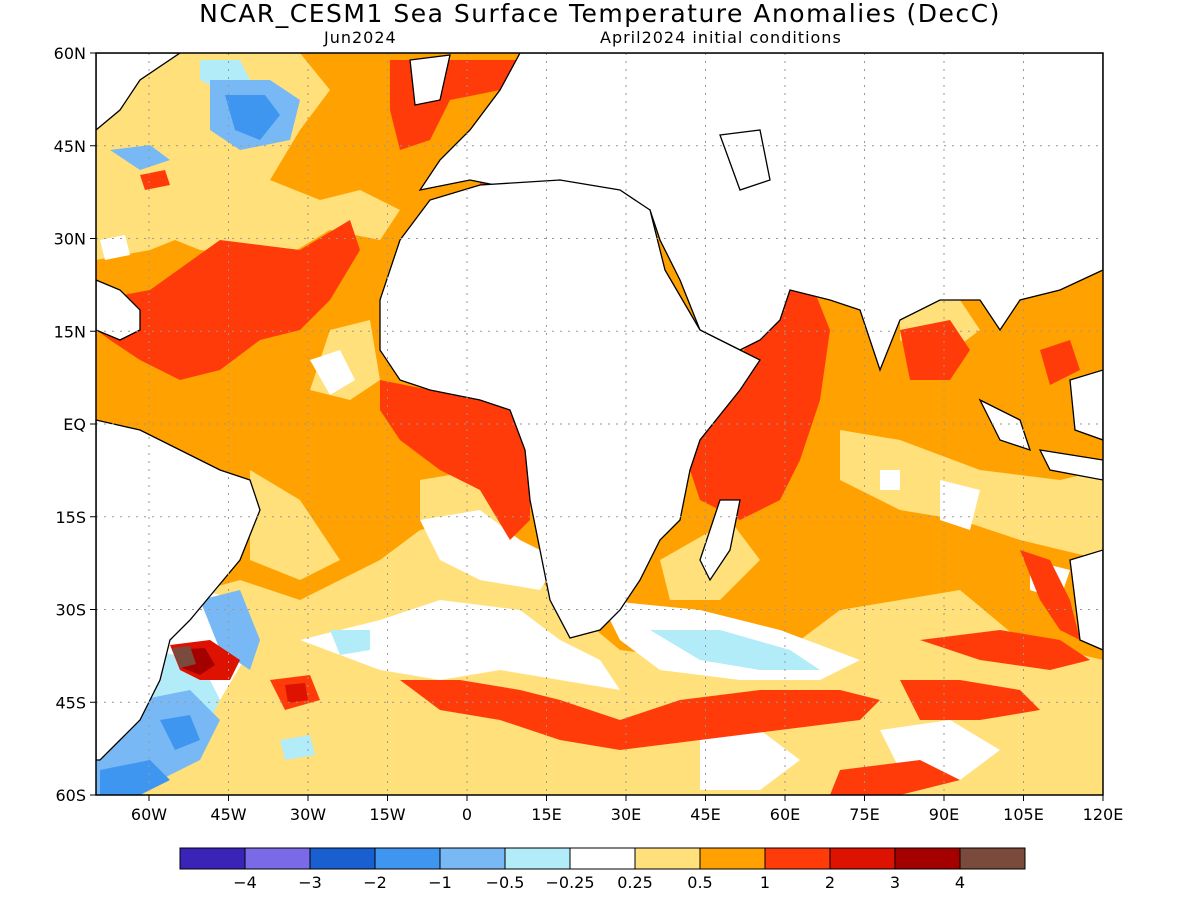  What do you see at coordinates (375, 882) in the screenshot?
I see `colorbar-label: −2` at bounding box center [375, 882].